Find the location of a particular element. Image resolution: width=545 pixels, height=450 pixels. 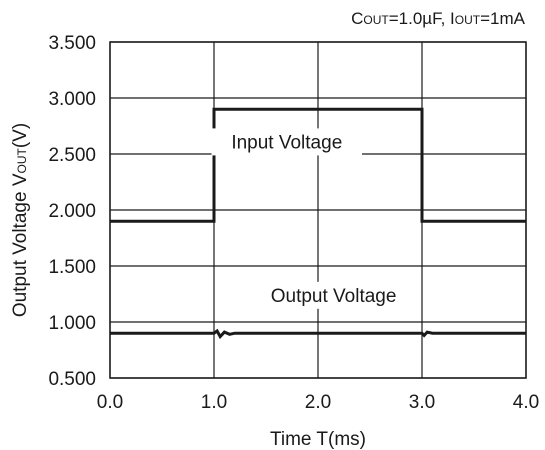

series-annotation: Output Voltage is located at coordinates (334, 296).